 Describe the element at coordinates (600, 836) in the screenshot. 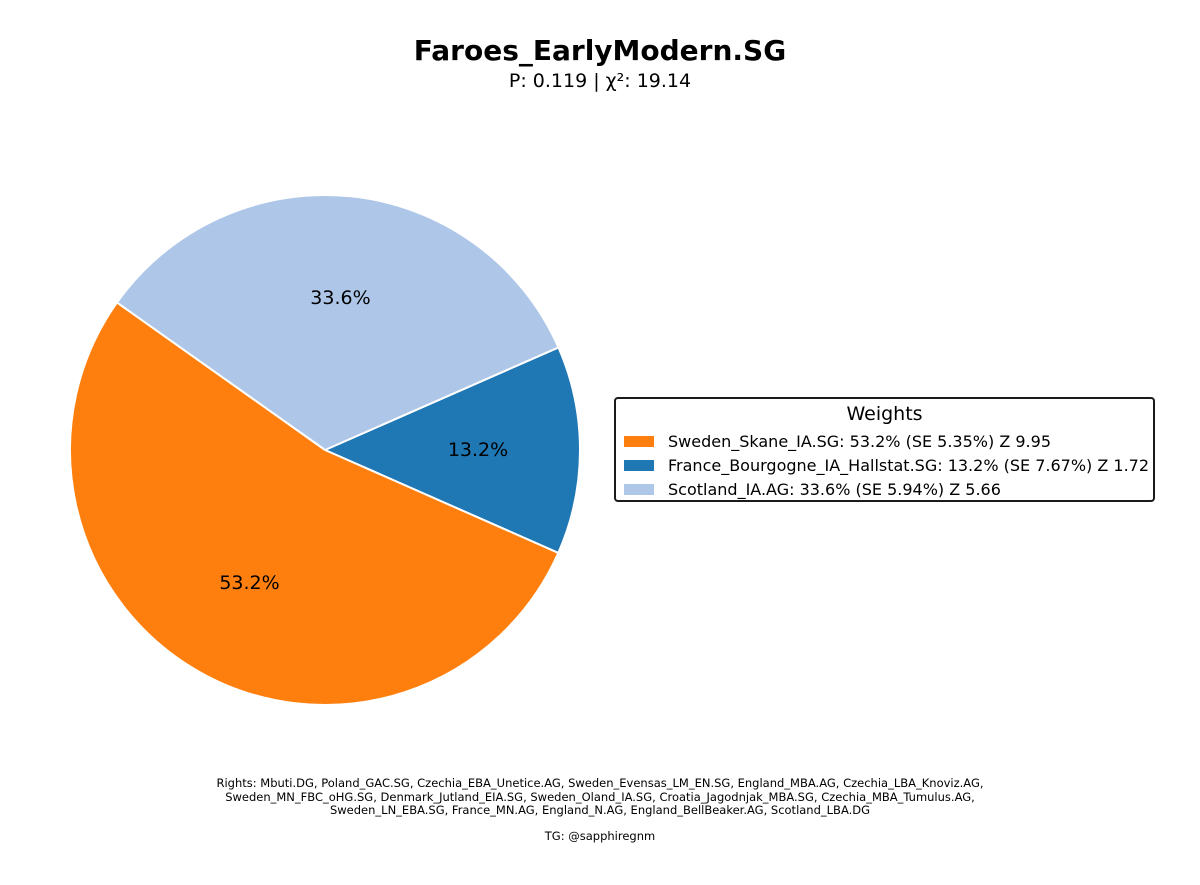

I see `telegram-credit: TG: @sapphiregnm` at that location.